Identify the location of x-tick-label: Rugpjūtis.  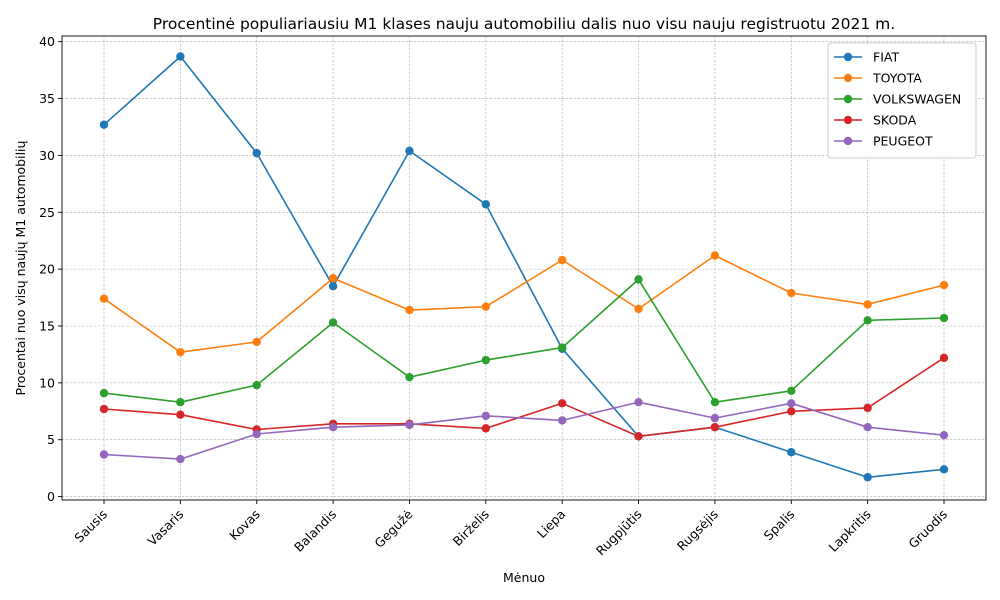
(619, 533).